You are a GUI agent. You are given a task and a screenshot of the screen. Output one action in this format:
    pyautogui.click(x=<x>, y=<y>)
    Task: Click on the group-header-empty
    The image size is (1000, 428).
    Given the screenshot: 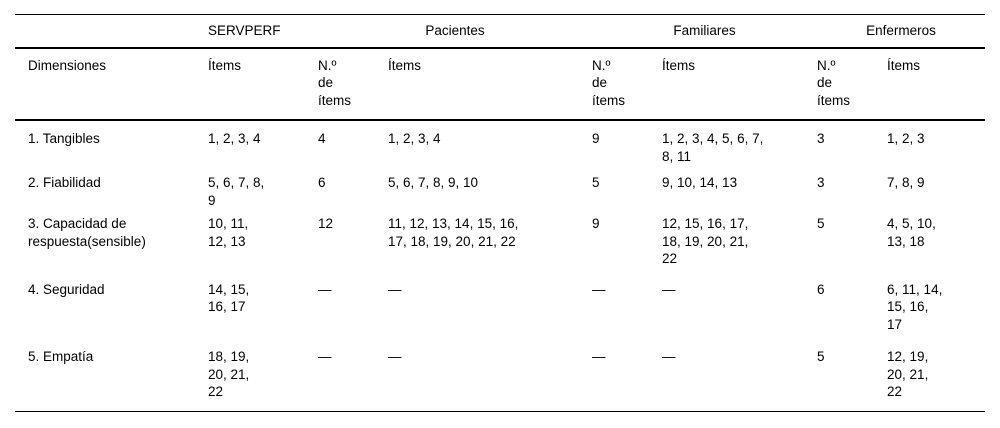 What is the action you would take?
    pyautogui.click(x=111, y=31)
    